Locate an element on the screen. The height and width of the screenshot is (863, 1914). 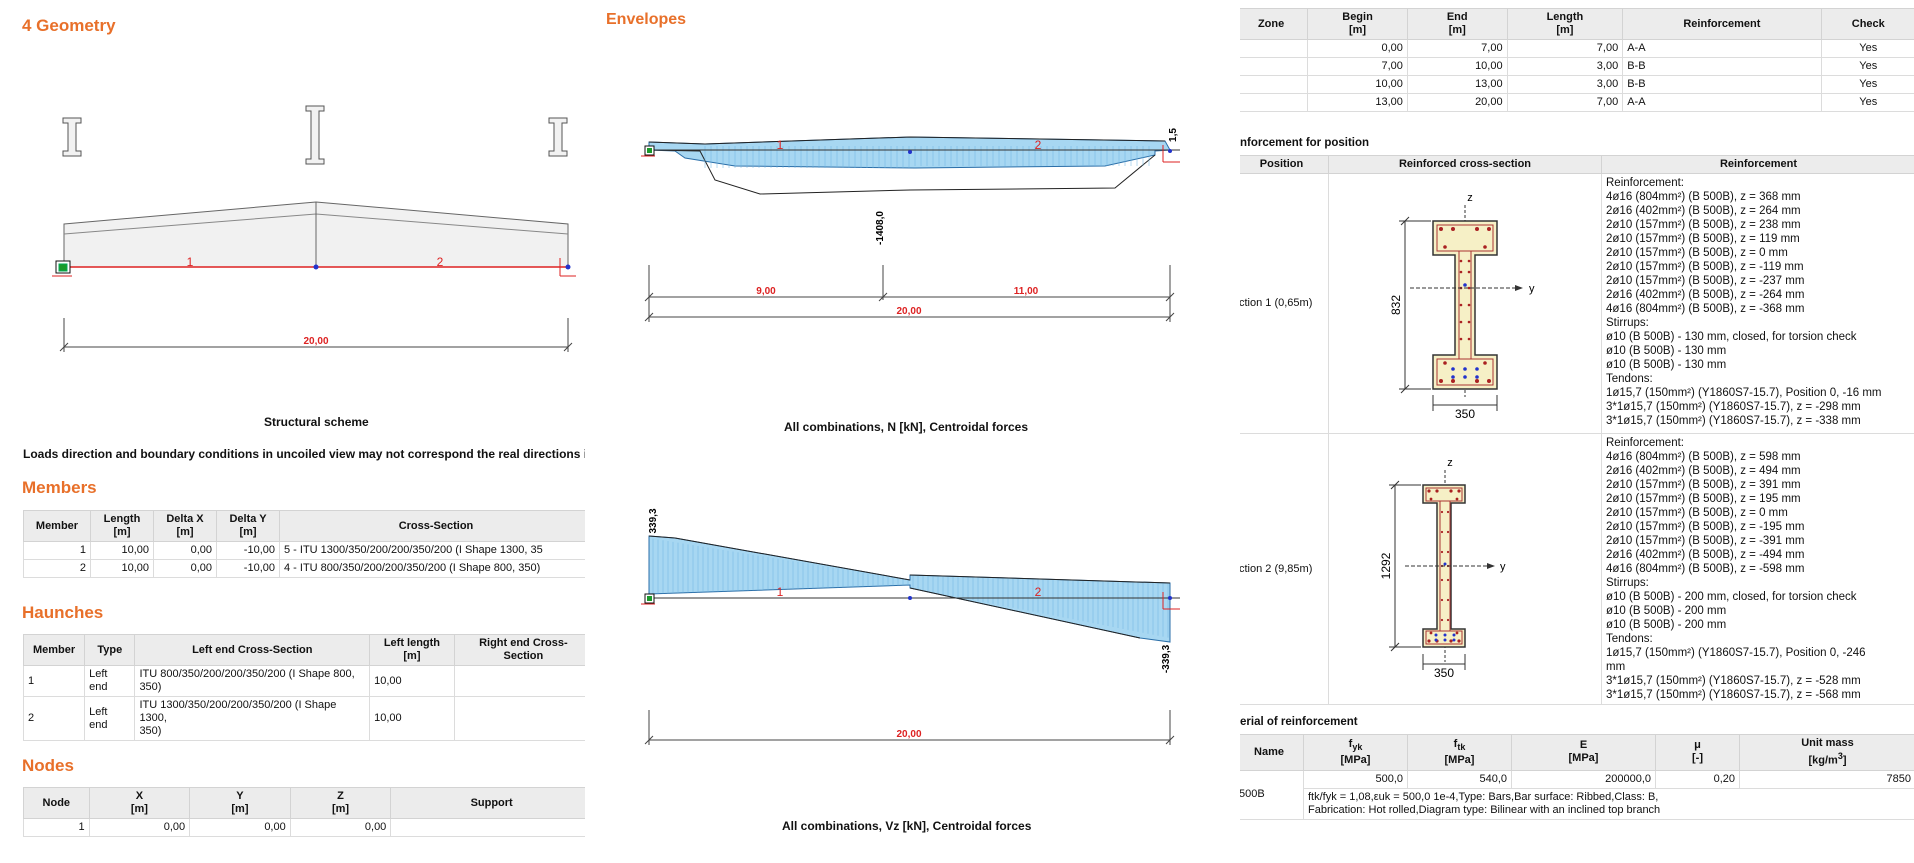
nodes-cell: 0,00 is located at coordinates (240, 827).